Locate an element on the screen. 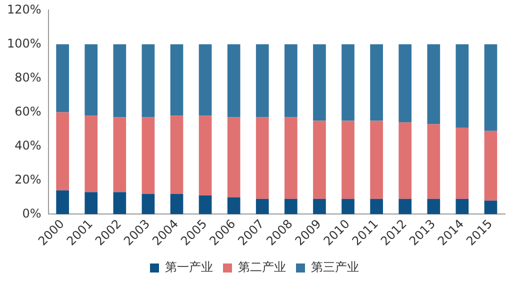  y-tick-label: 40% is located at coordinates (28, 145).